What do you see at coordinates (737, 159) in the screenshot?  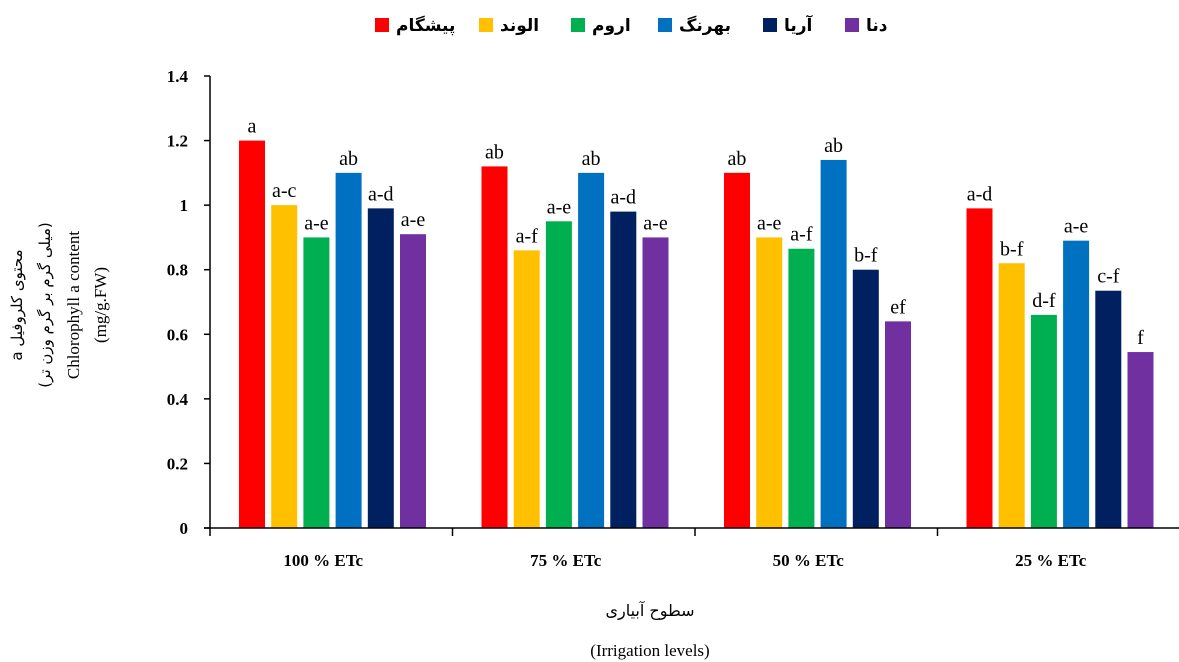 I see `bar-label-1-3: ab` at bounding box center [737, 159].